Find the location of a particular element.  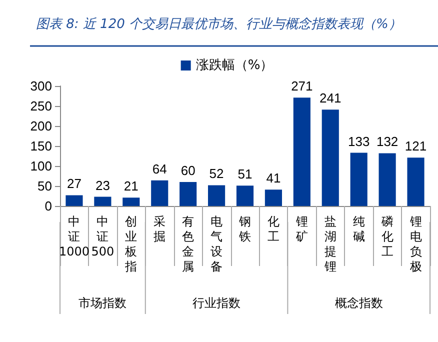

x-tick-label: 盐湖提锂 is located at coordinates (329, 244).